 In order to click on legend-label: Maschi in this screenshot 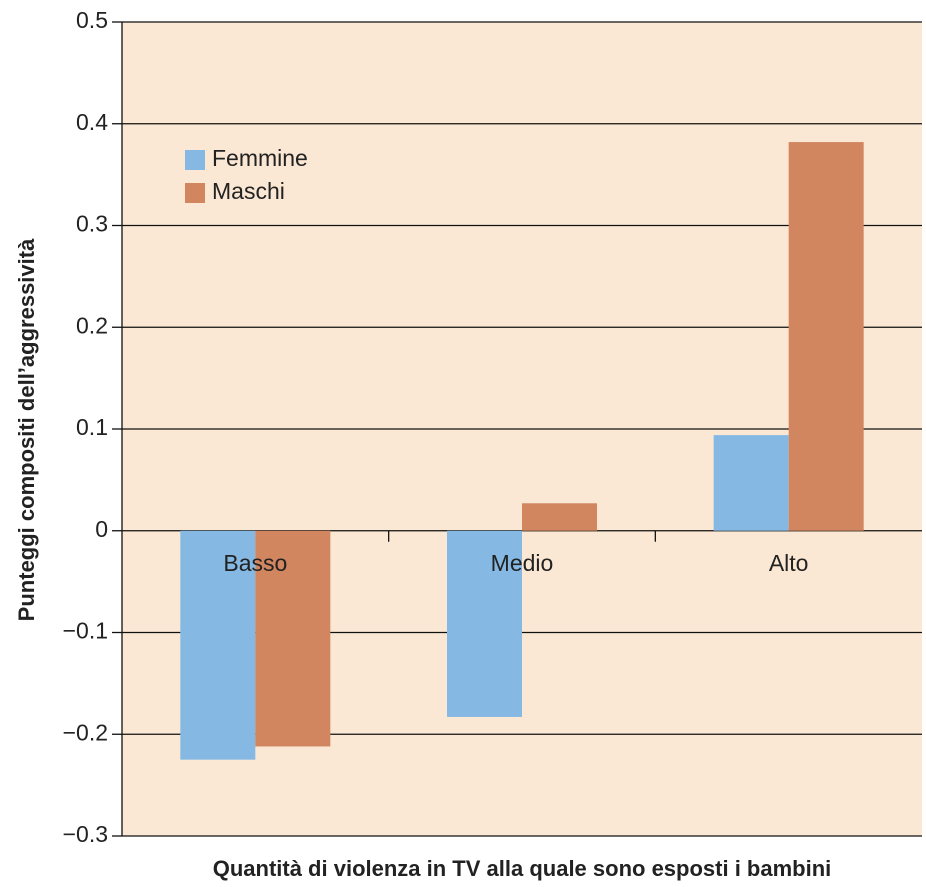, I will do `click(248, 191)`.